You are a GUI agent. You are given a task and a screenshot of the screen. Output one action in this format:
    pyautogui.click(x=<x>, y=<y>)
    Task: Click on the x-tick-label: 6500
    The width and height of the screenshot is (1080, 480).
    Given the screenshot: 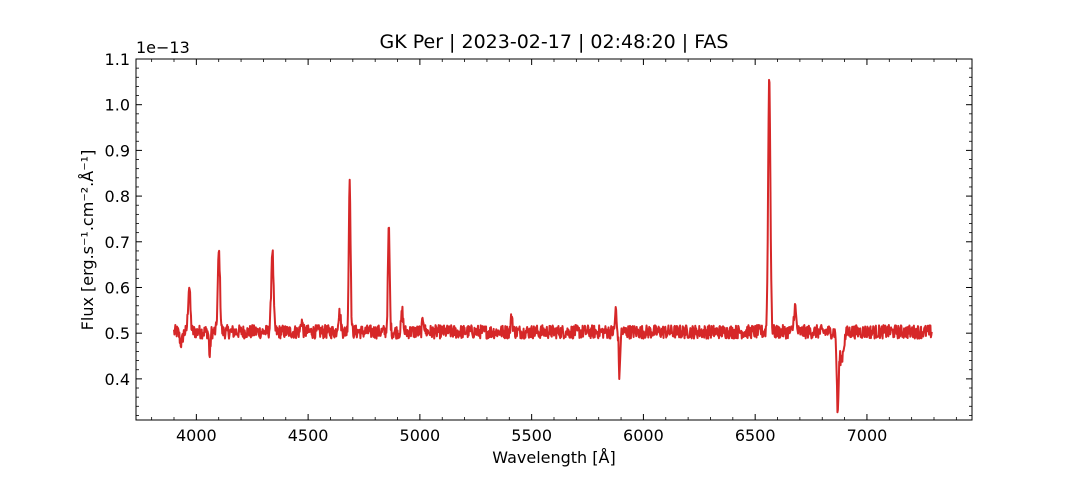 What is the action you would take?
    pyautogui.click(x=755, y=435)
    